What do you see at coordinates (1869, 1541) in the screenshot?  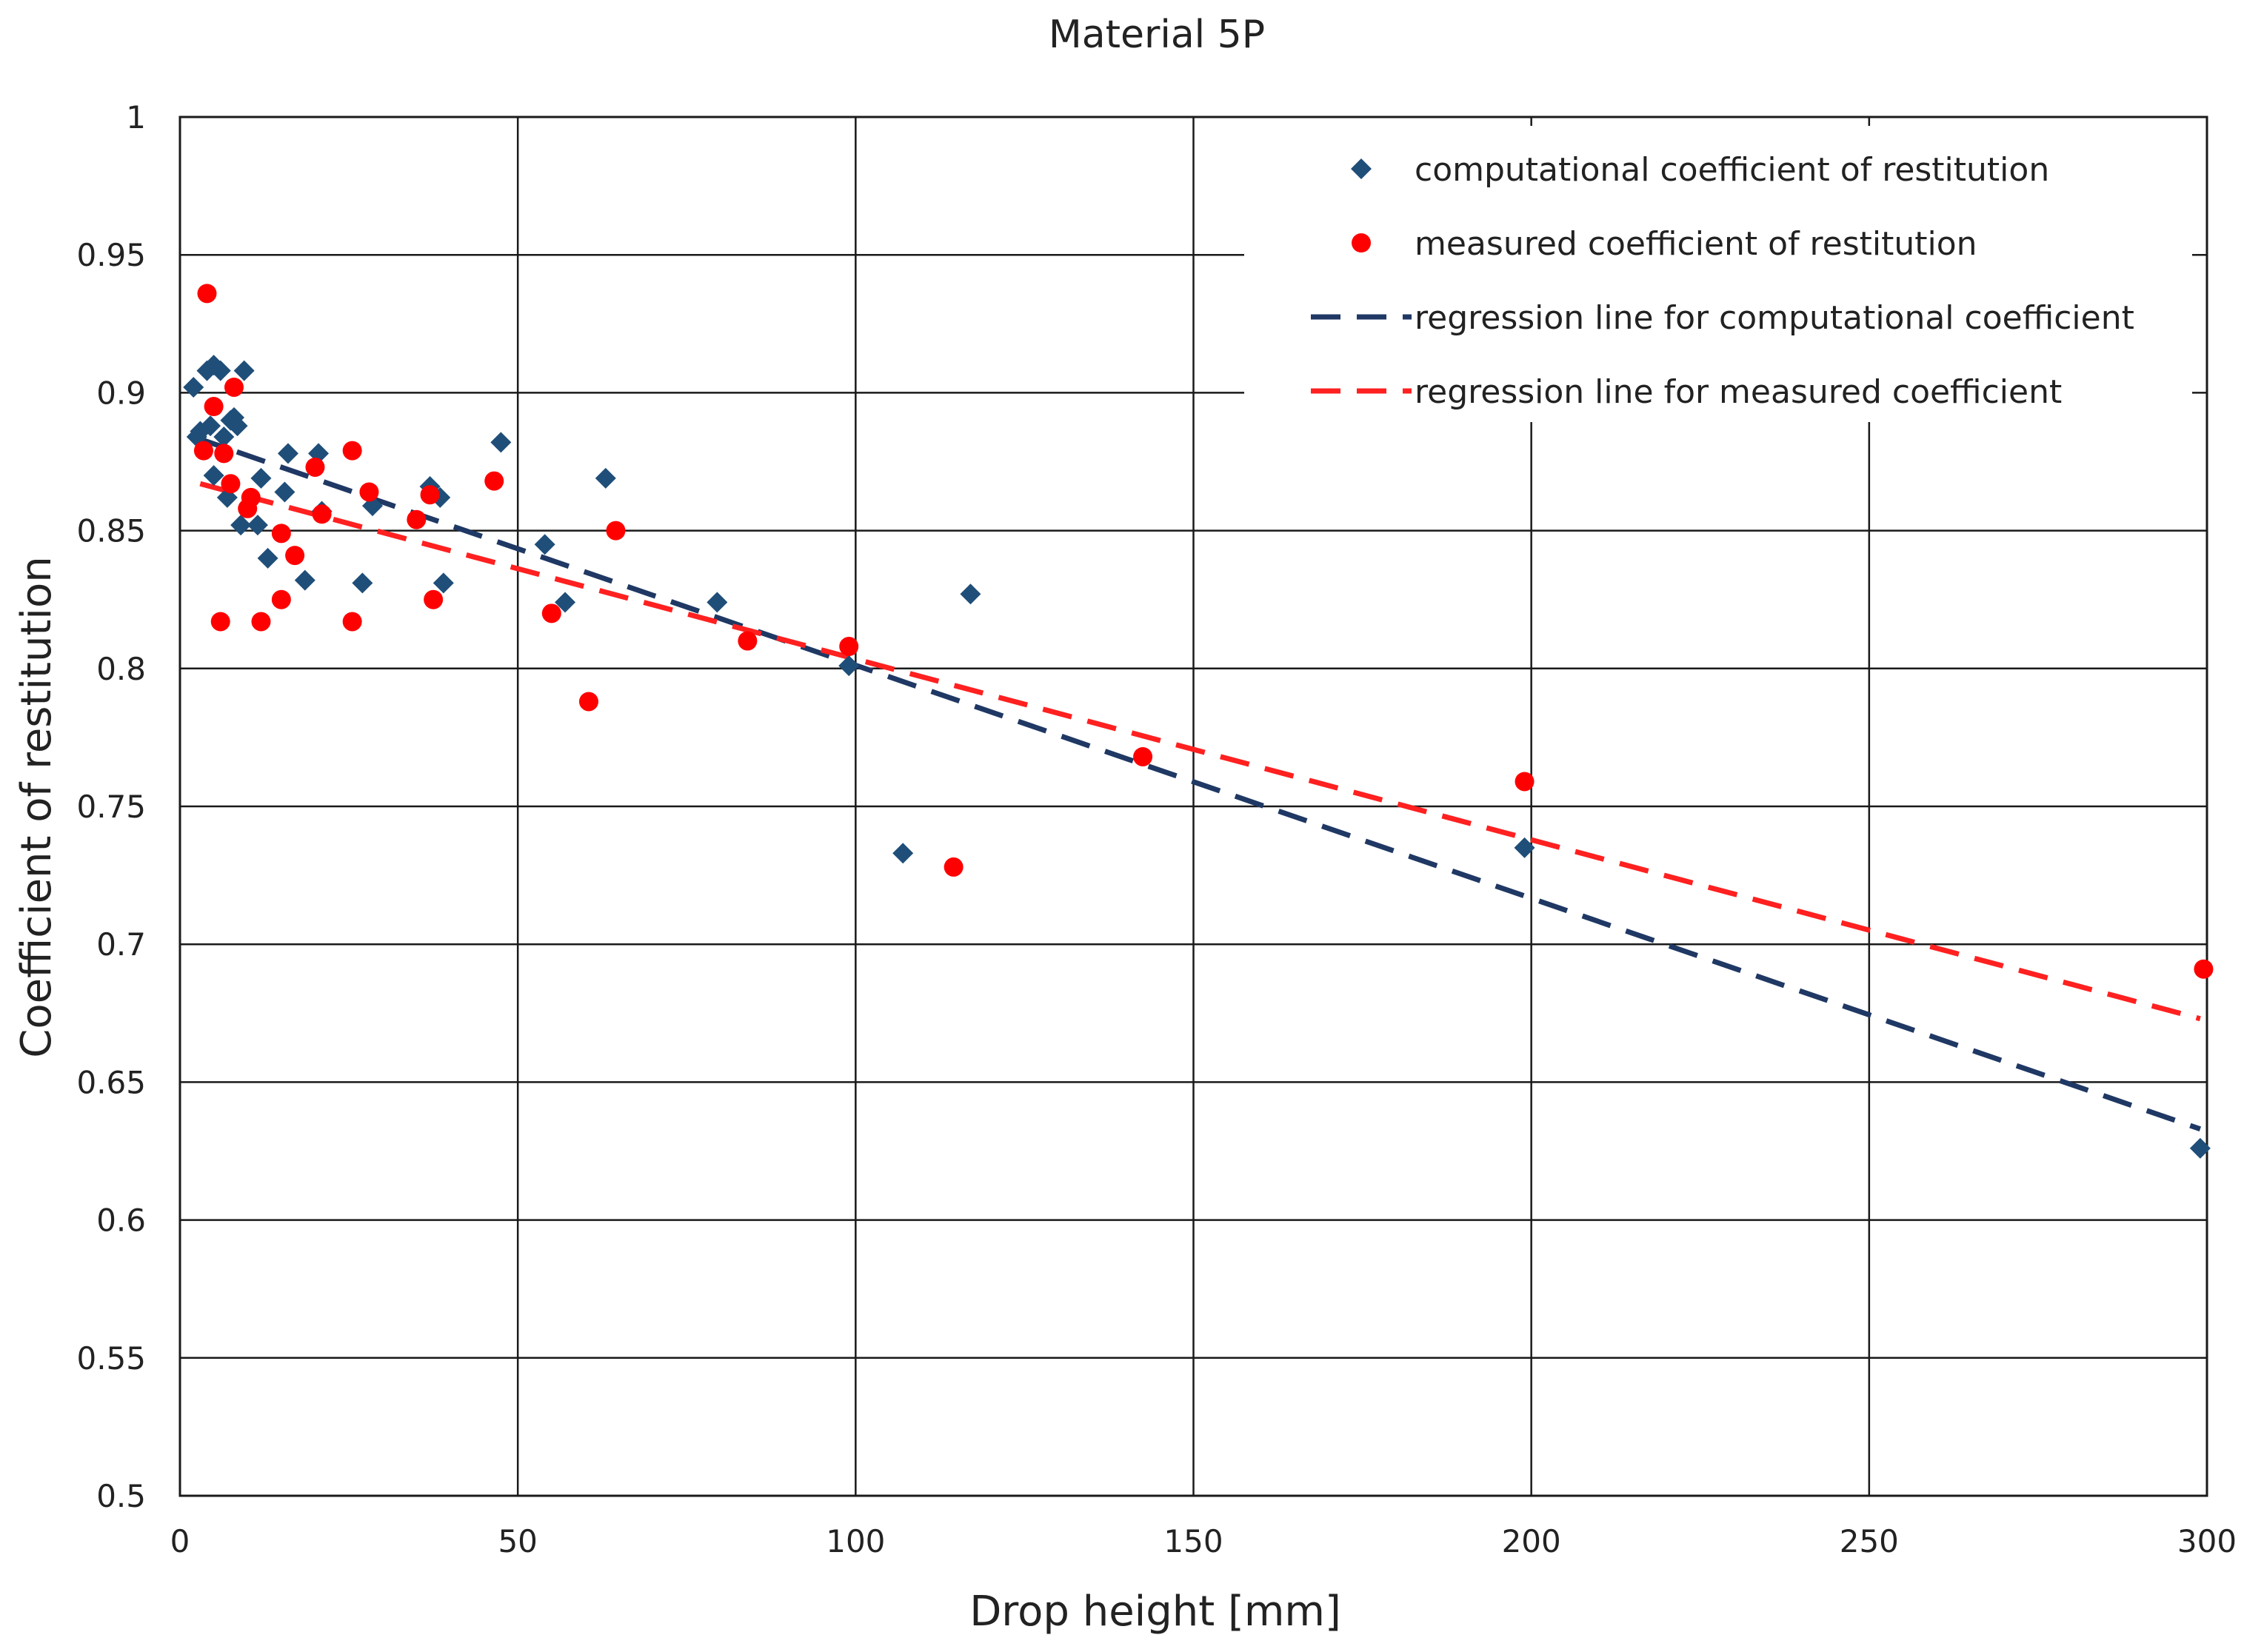 I see `x-tick-label: 250` at bounding box center [1869, 1541].